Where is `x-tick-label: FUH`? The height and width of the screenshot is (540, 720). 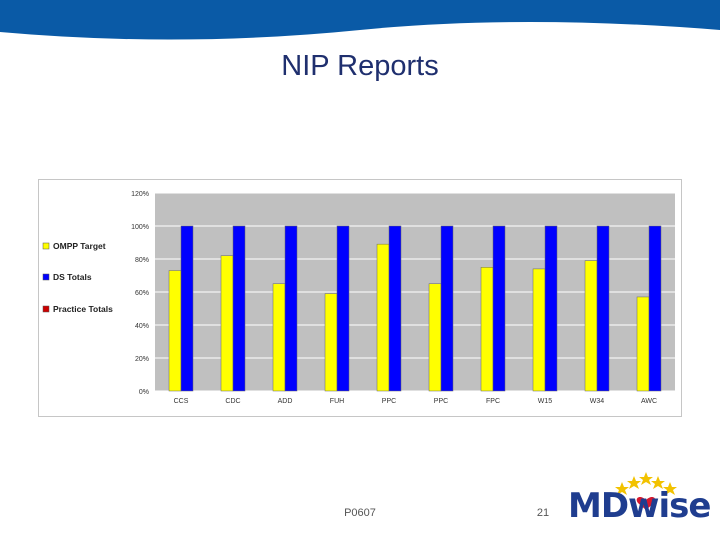
x-tick-label: FUH is located at coordinates (337, 401).